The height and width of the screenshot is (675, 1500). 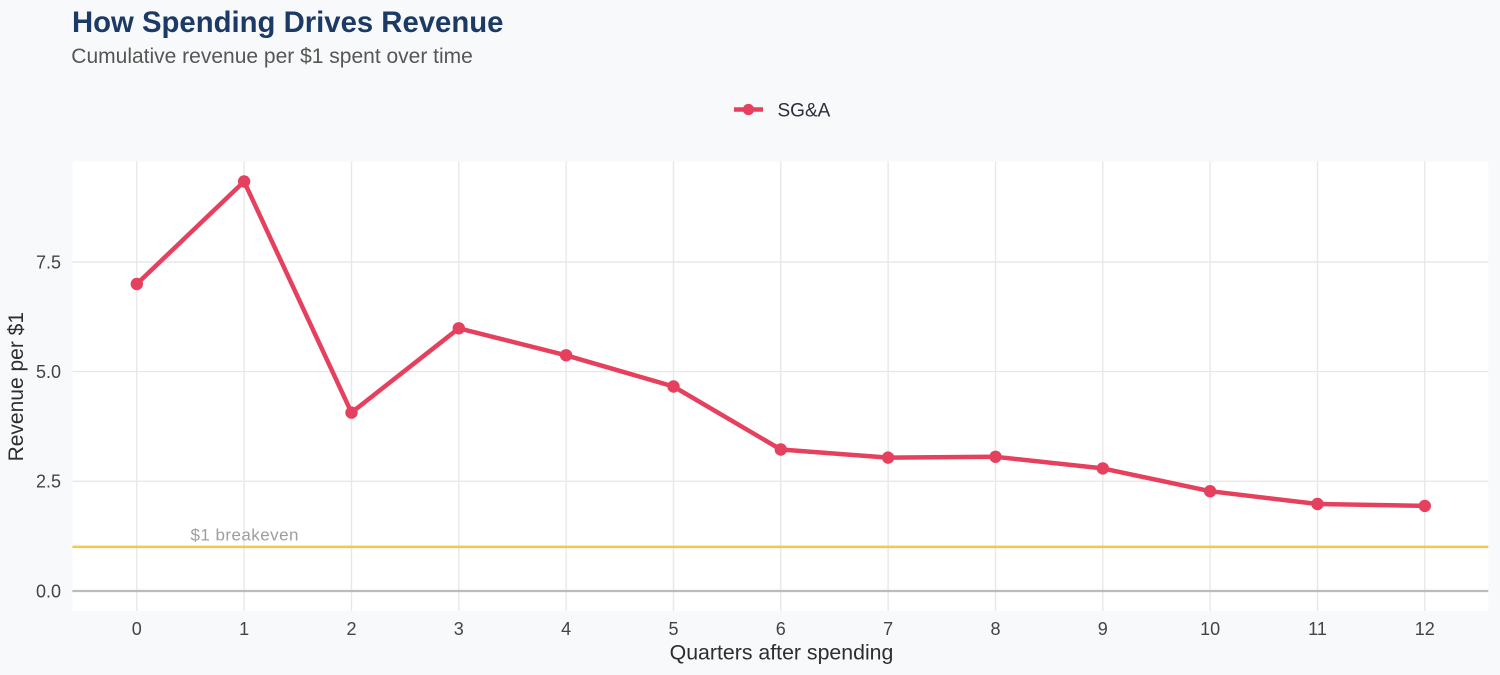 What do you see at coordinates (1210, 629) in the screenshot?
I see `svg-text: 10` at bounding box center [1210, 629].